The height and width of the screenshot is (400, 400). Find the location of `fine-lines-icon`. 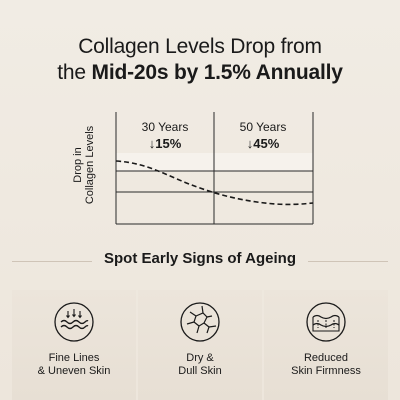

fine-lines-icon is located at coordinates (74, 322).